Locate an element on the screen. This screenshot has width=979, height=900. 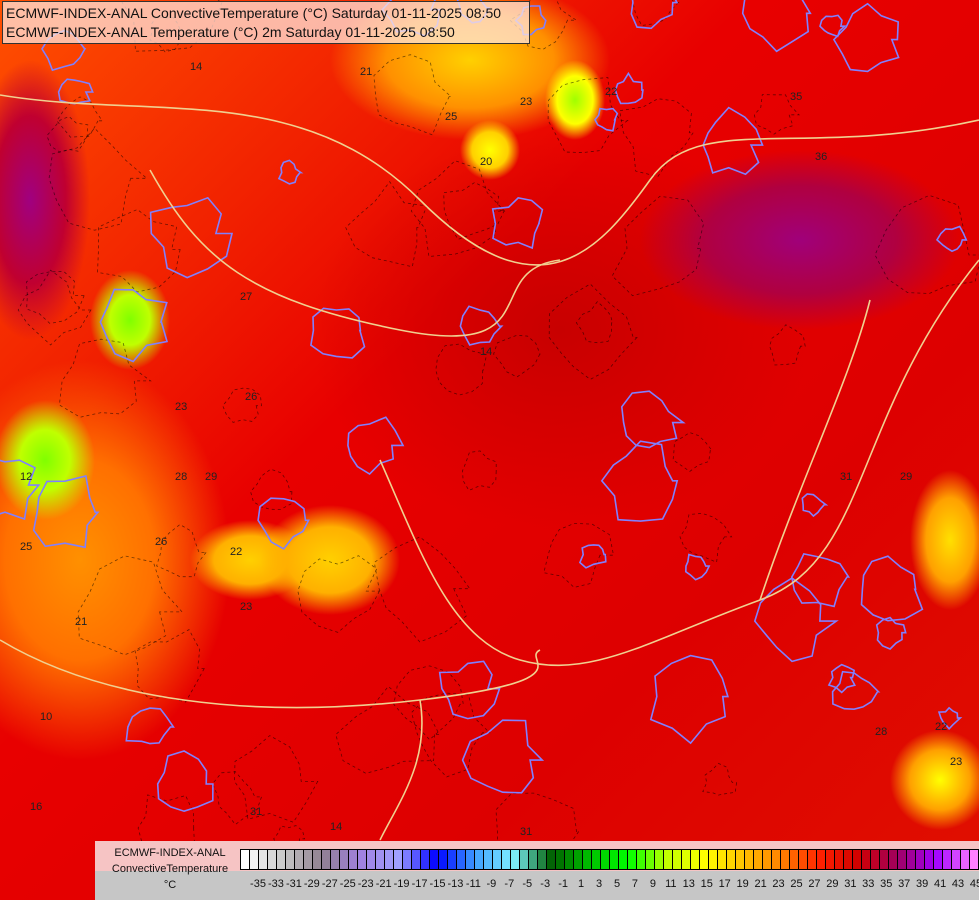
legend-tick-label: 43 is located at coordinates (958, 884).